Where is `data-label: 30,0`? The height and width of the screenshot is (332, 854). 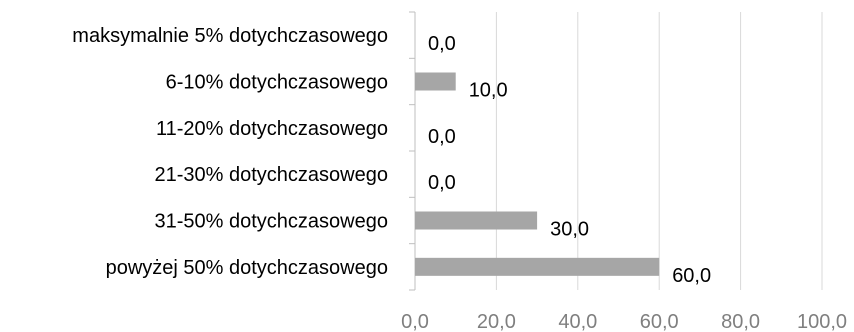 data-label: 30,0 is located at coordinates (569, 230).